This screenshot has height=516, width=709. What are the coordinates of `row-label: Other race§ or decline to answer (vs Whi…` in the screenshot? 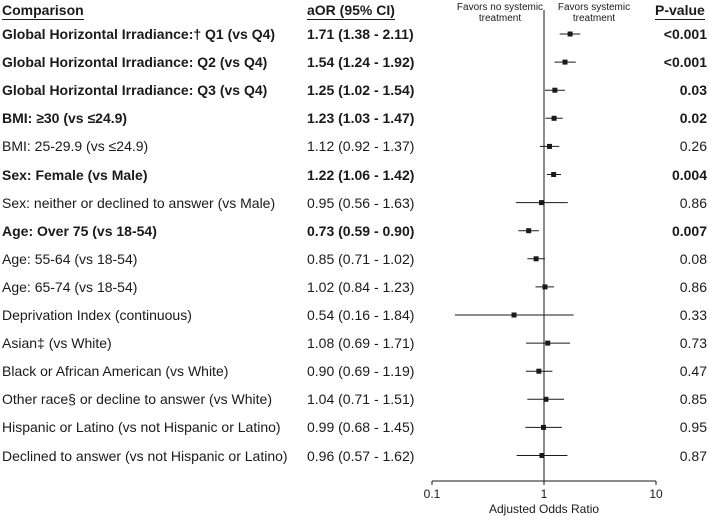 It's located at (137, 399).